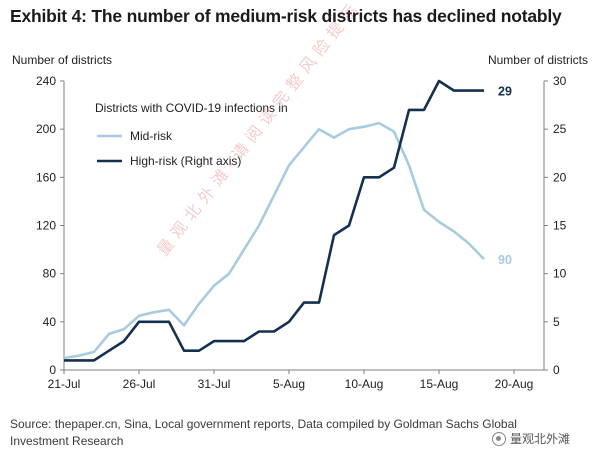  I want to click on mid-risk-end-label: 90, so click(505, 260).